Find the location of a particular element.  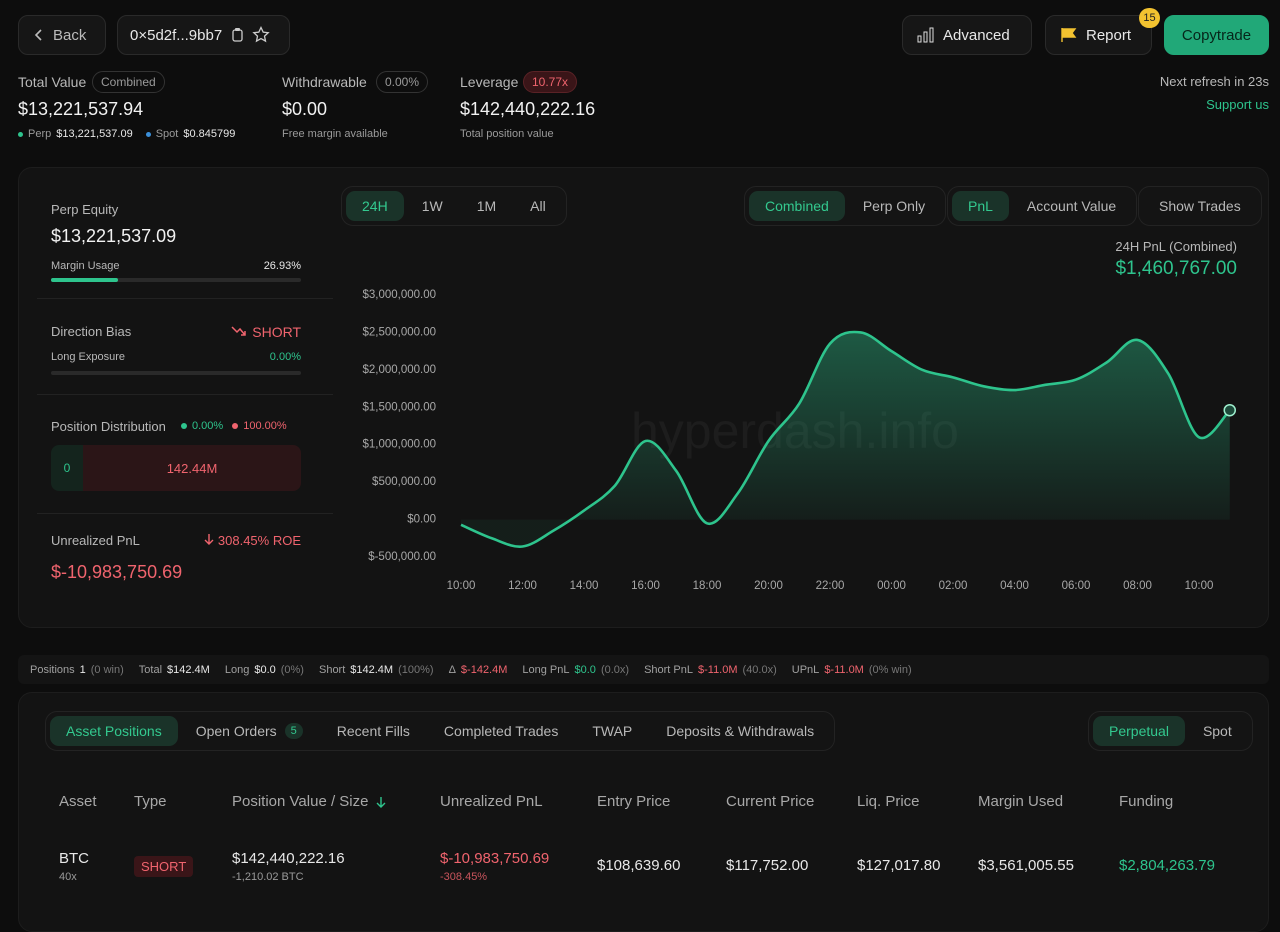

address-box: 0×5d2f...9bb7 is located at coordinates (203, 35).